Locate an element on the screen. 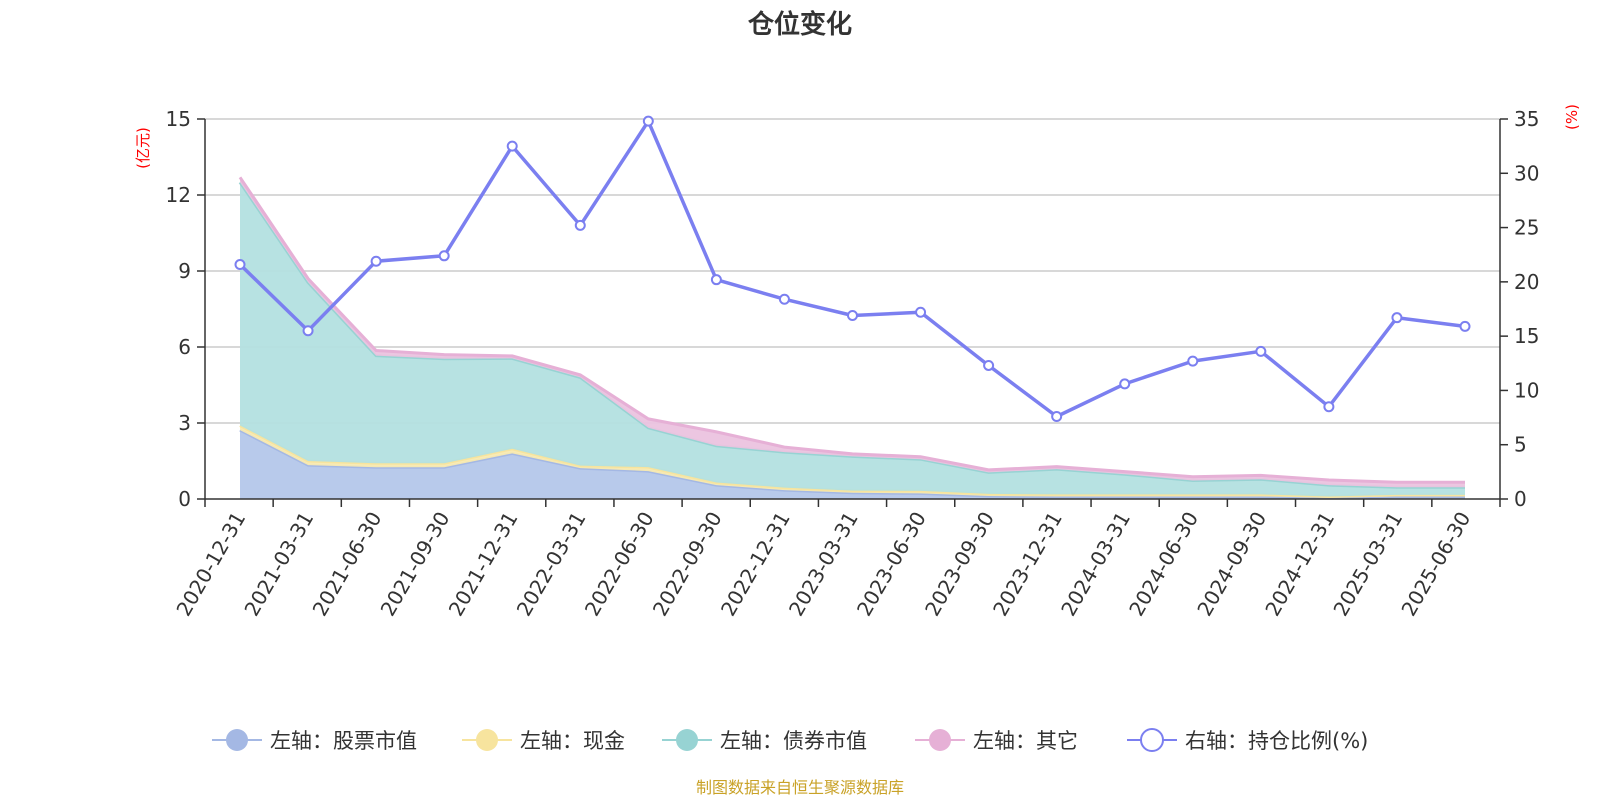 The height and width of the screenshot is (800, 1600). left-y-tick-label: 6 is located at coordinates (184, 347).